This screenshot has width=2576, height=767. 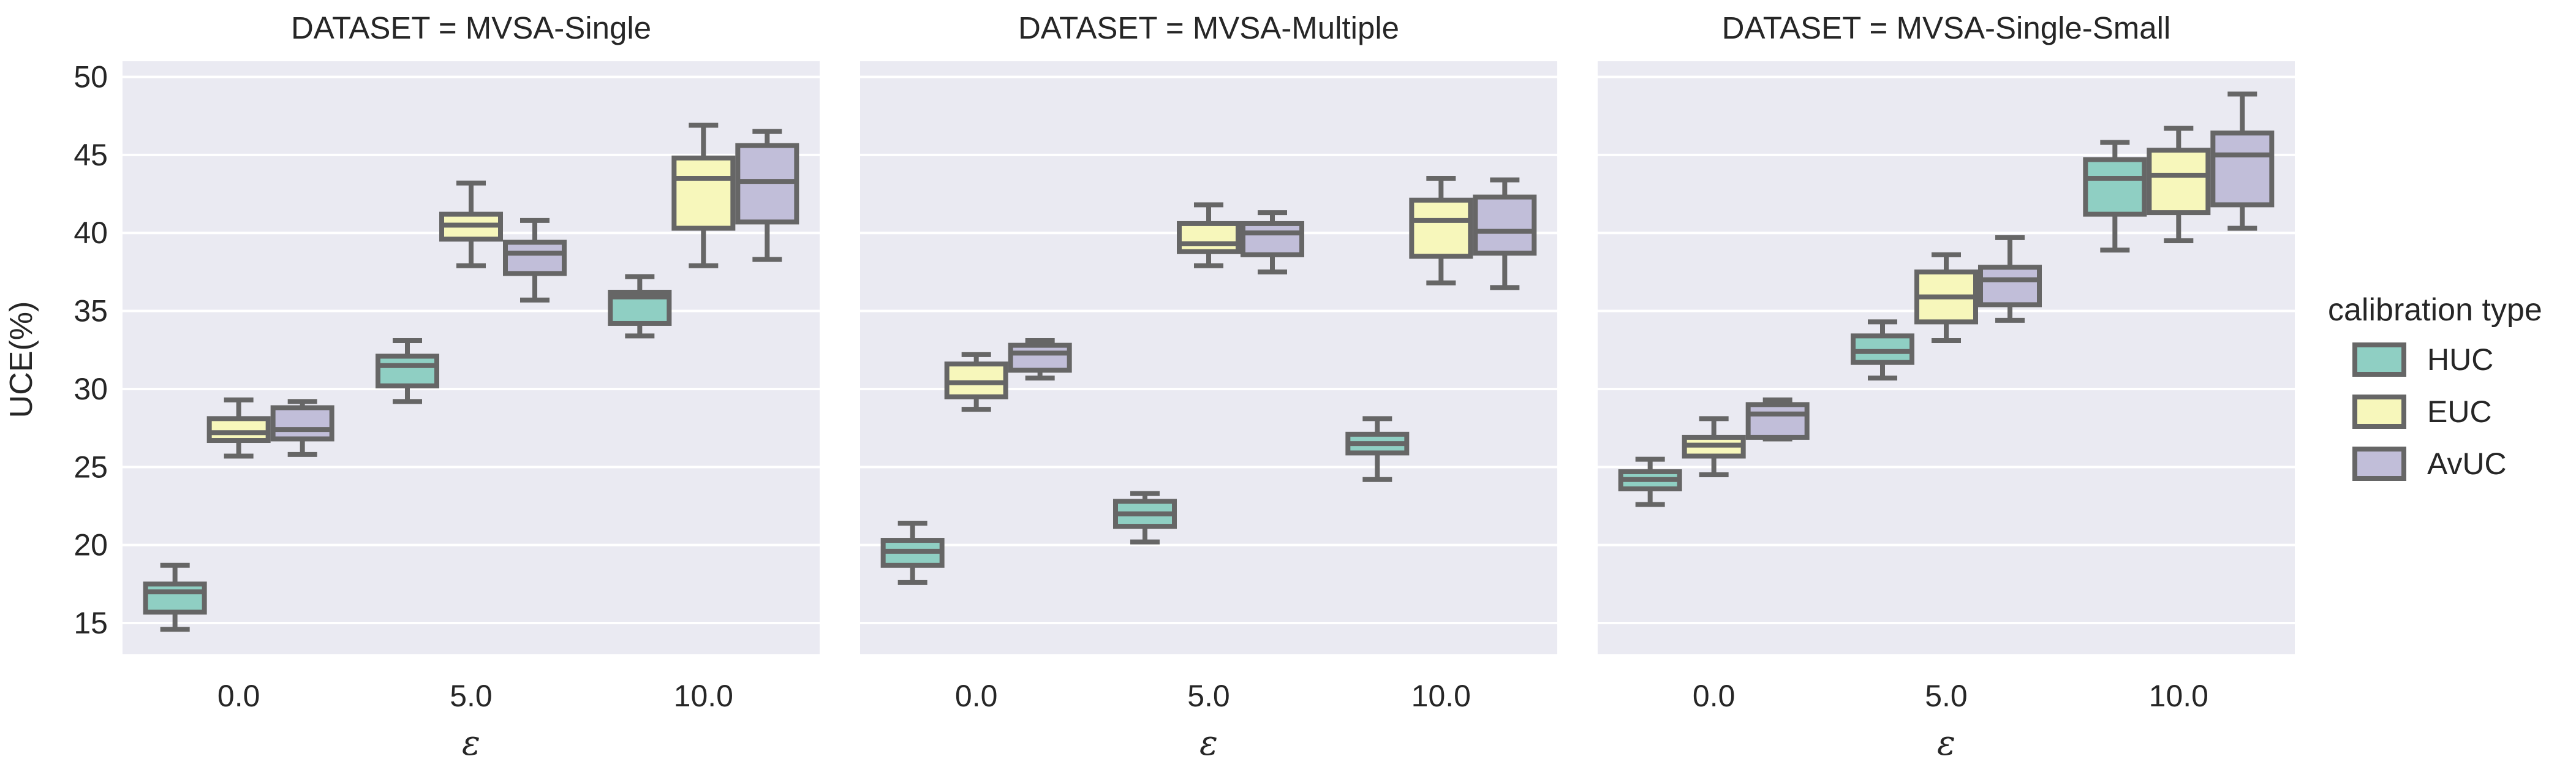 I want to click on y-tick-label: 40, so click(x=91, y=233).